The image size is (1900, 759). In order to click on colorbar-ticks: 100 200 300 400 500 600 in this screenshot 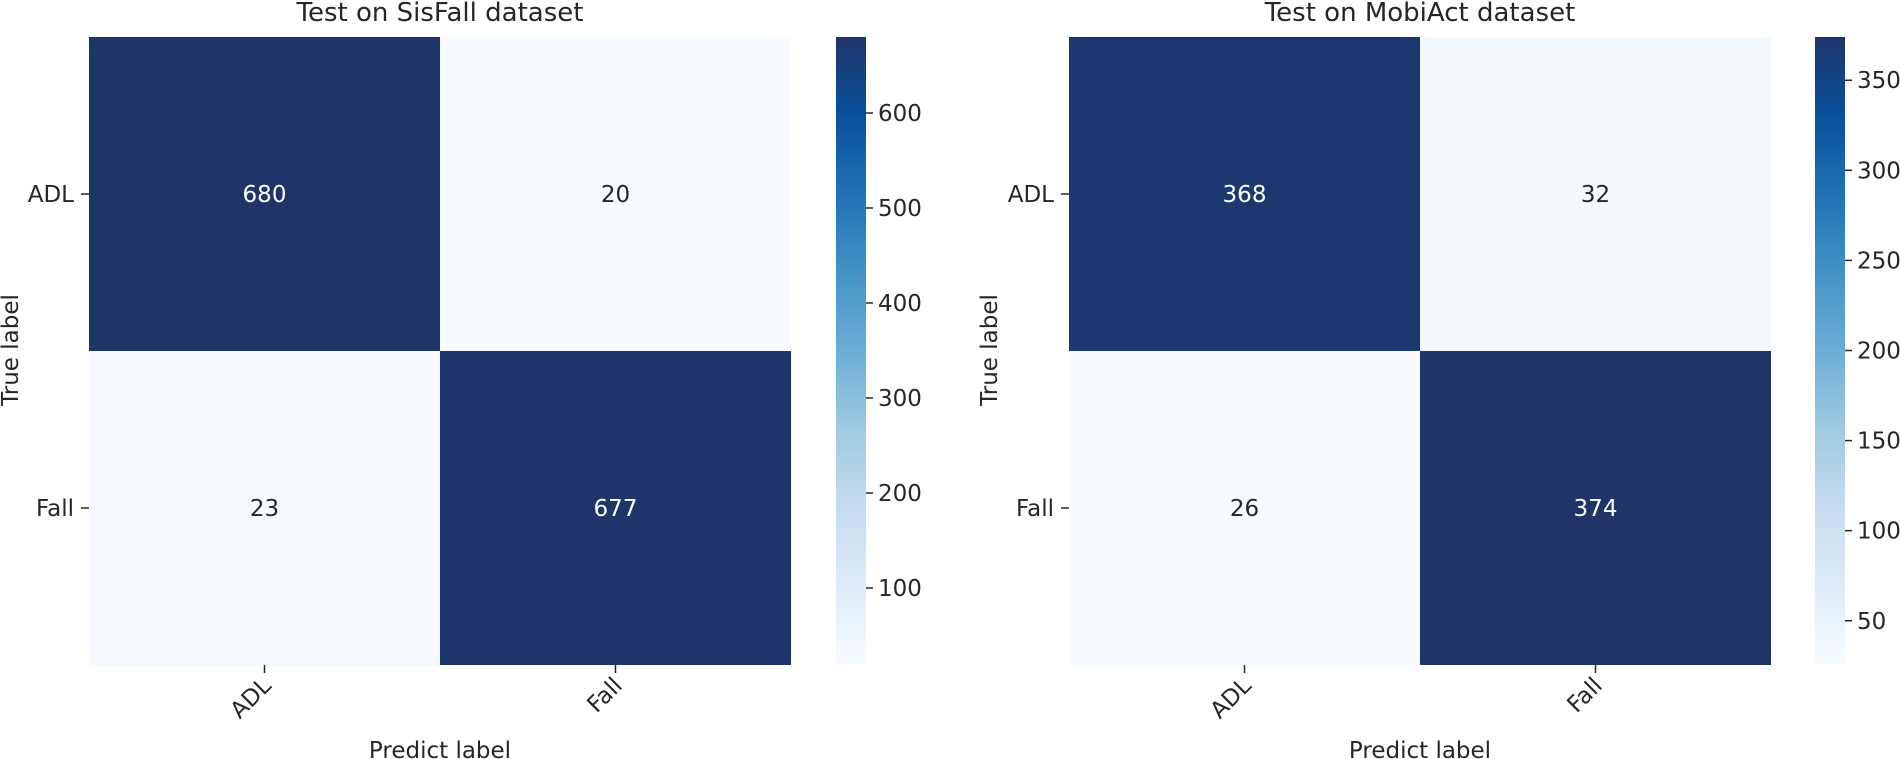, I will do `click(894, 351)`.